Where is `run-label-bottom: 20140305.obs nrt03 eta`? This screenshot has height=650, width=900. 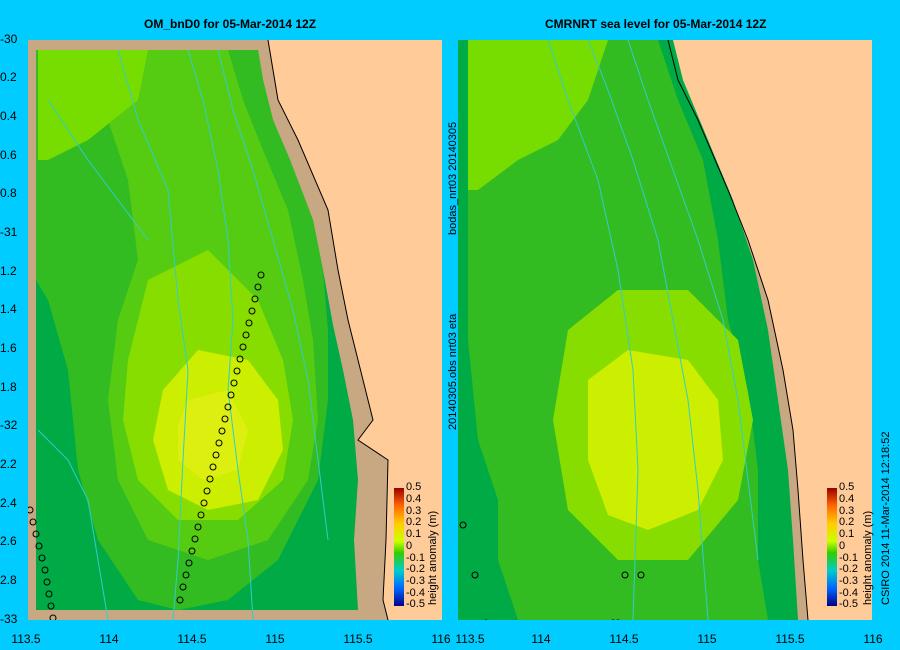 run-label-bottom: 20140305.obs nrt03 eta is located at coordinates (453, 371).